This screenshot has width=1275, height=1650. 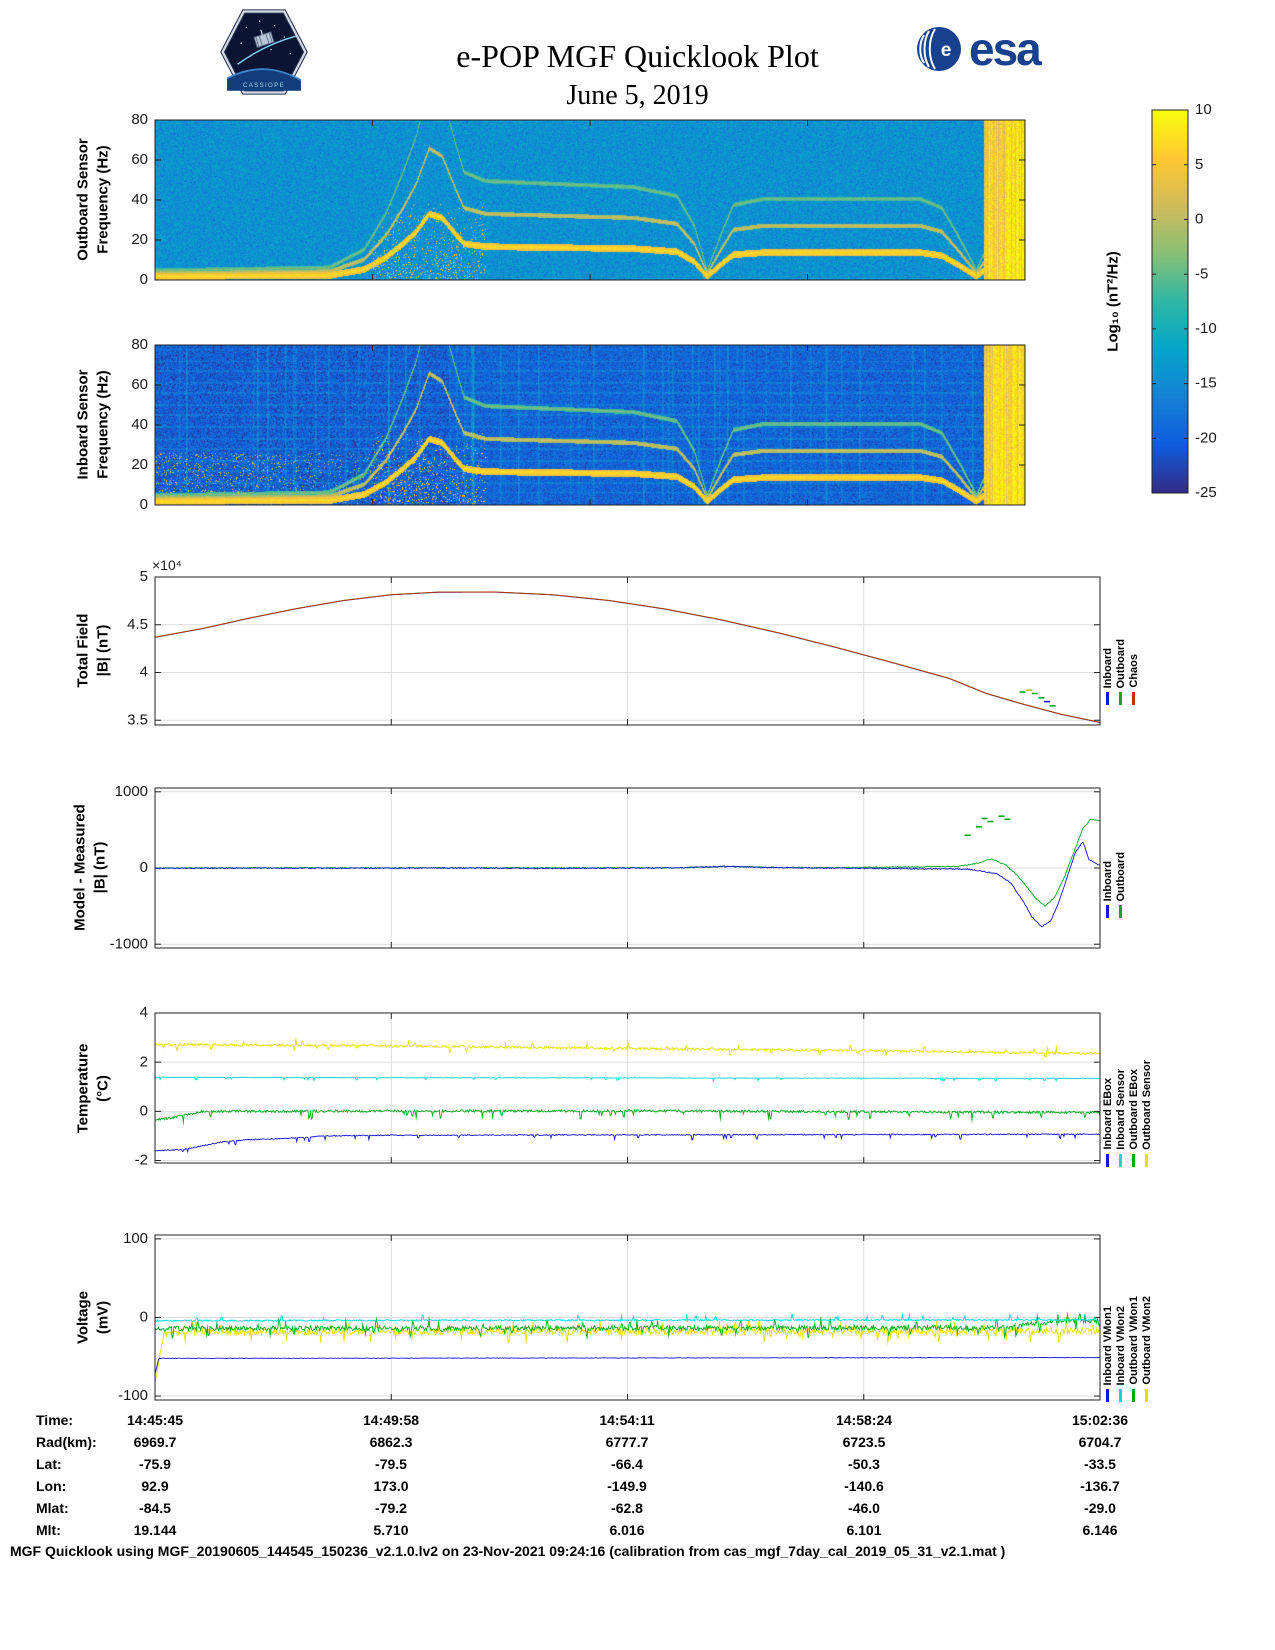 I want to click on esa-emblem-icon: e, so click(x=939, y=49).